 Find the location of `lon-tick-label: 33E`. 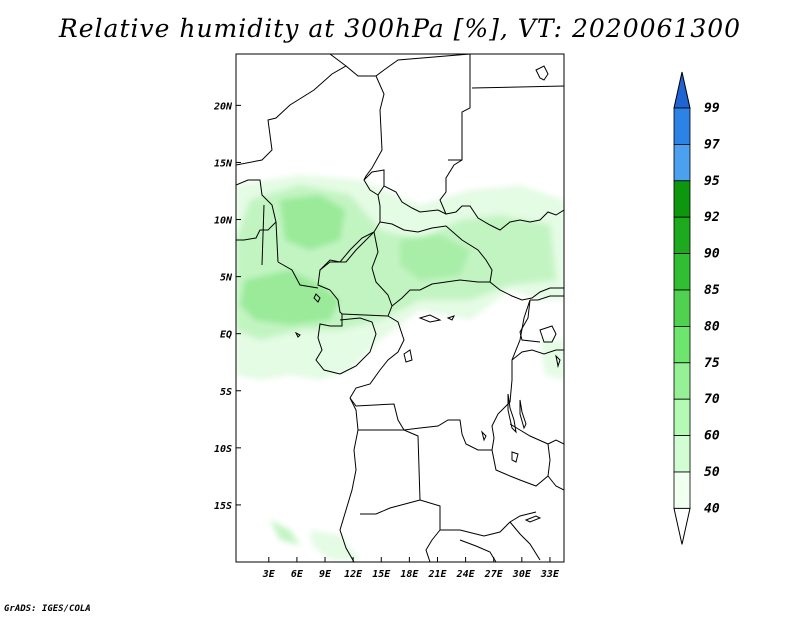

lon-tick-label: 33E is located at coordinates (550, 574).